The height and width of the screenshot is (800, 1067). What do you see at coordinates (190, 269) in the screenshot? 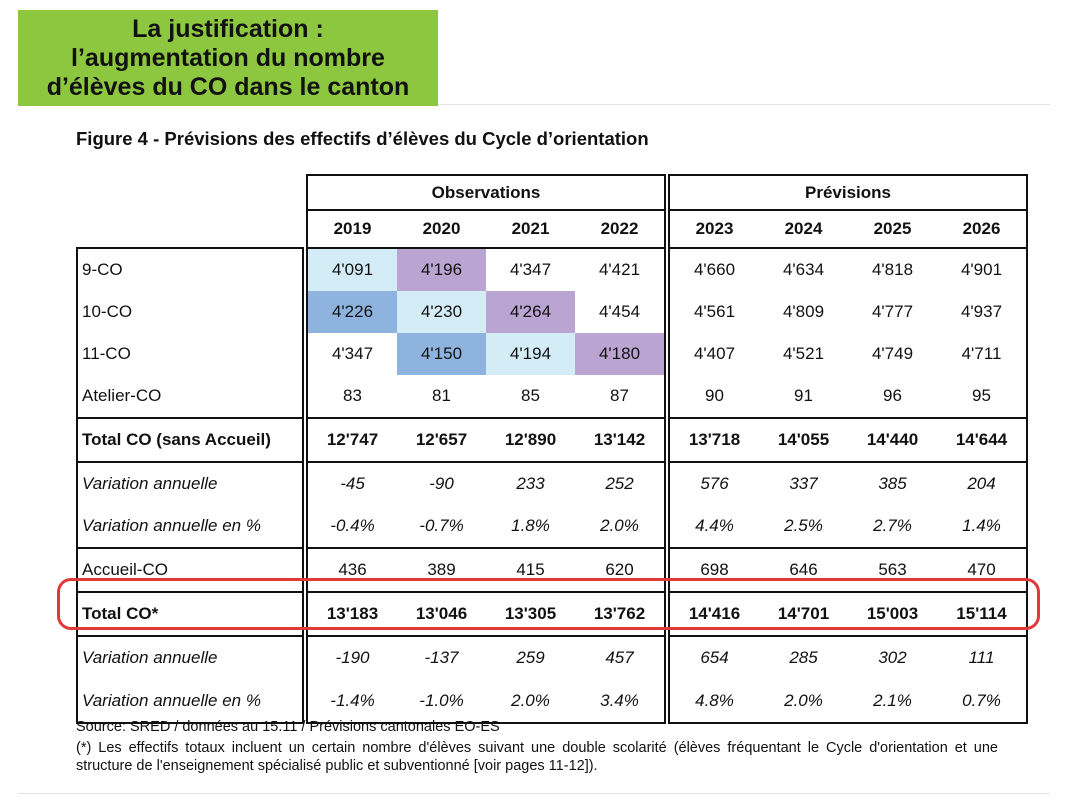
I see `row-label: 9-CO` at bounding box center [190, 269].